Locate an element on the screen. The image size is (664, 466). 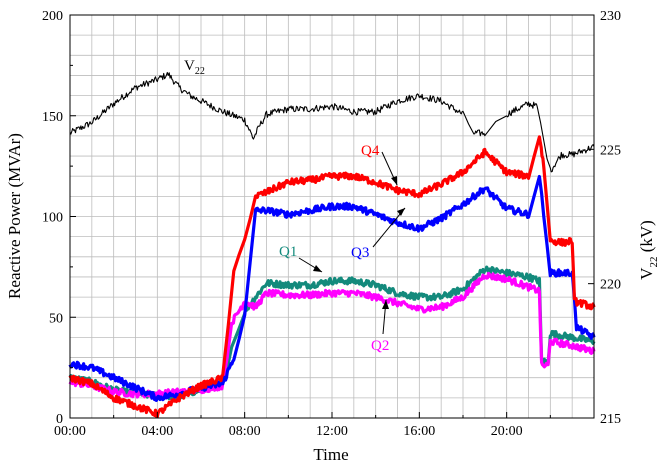
y2-tick-label: 220 is located at coordinates (610, 285).